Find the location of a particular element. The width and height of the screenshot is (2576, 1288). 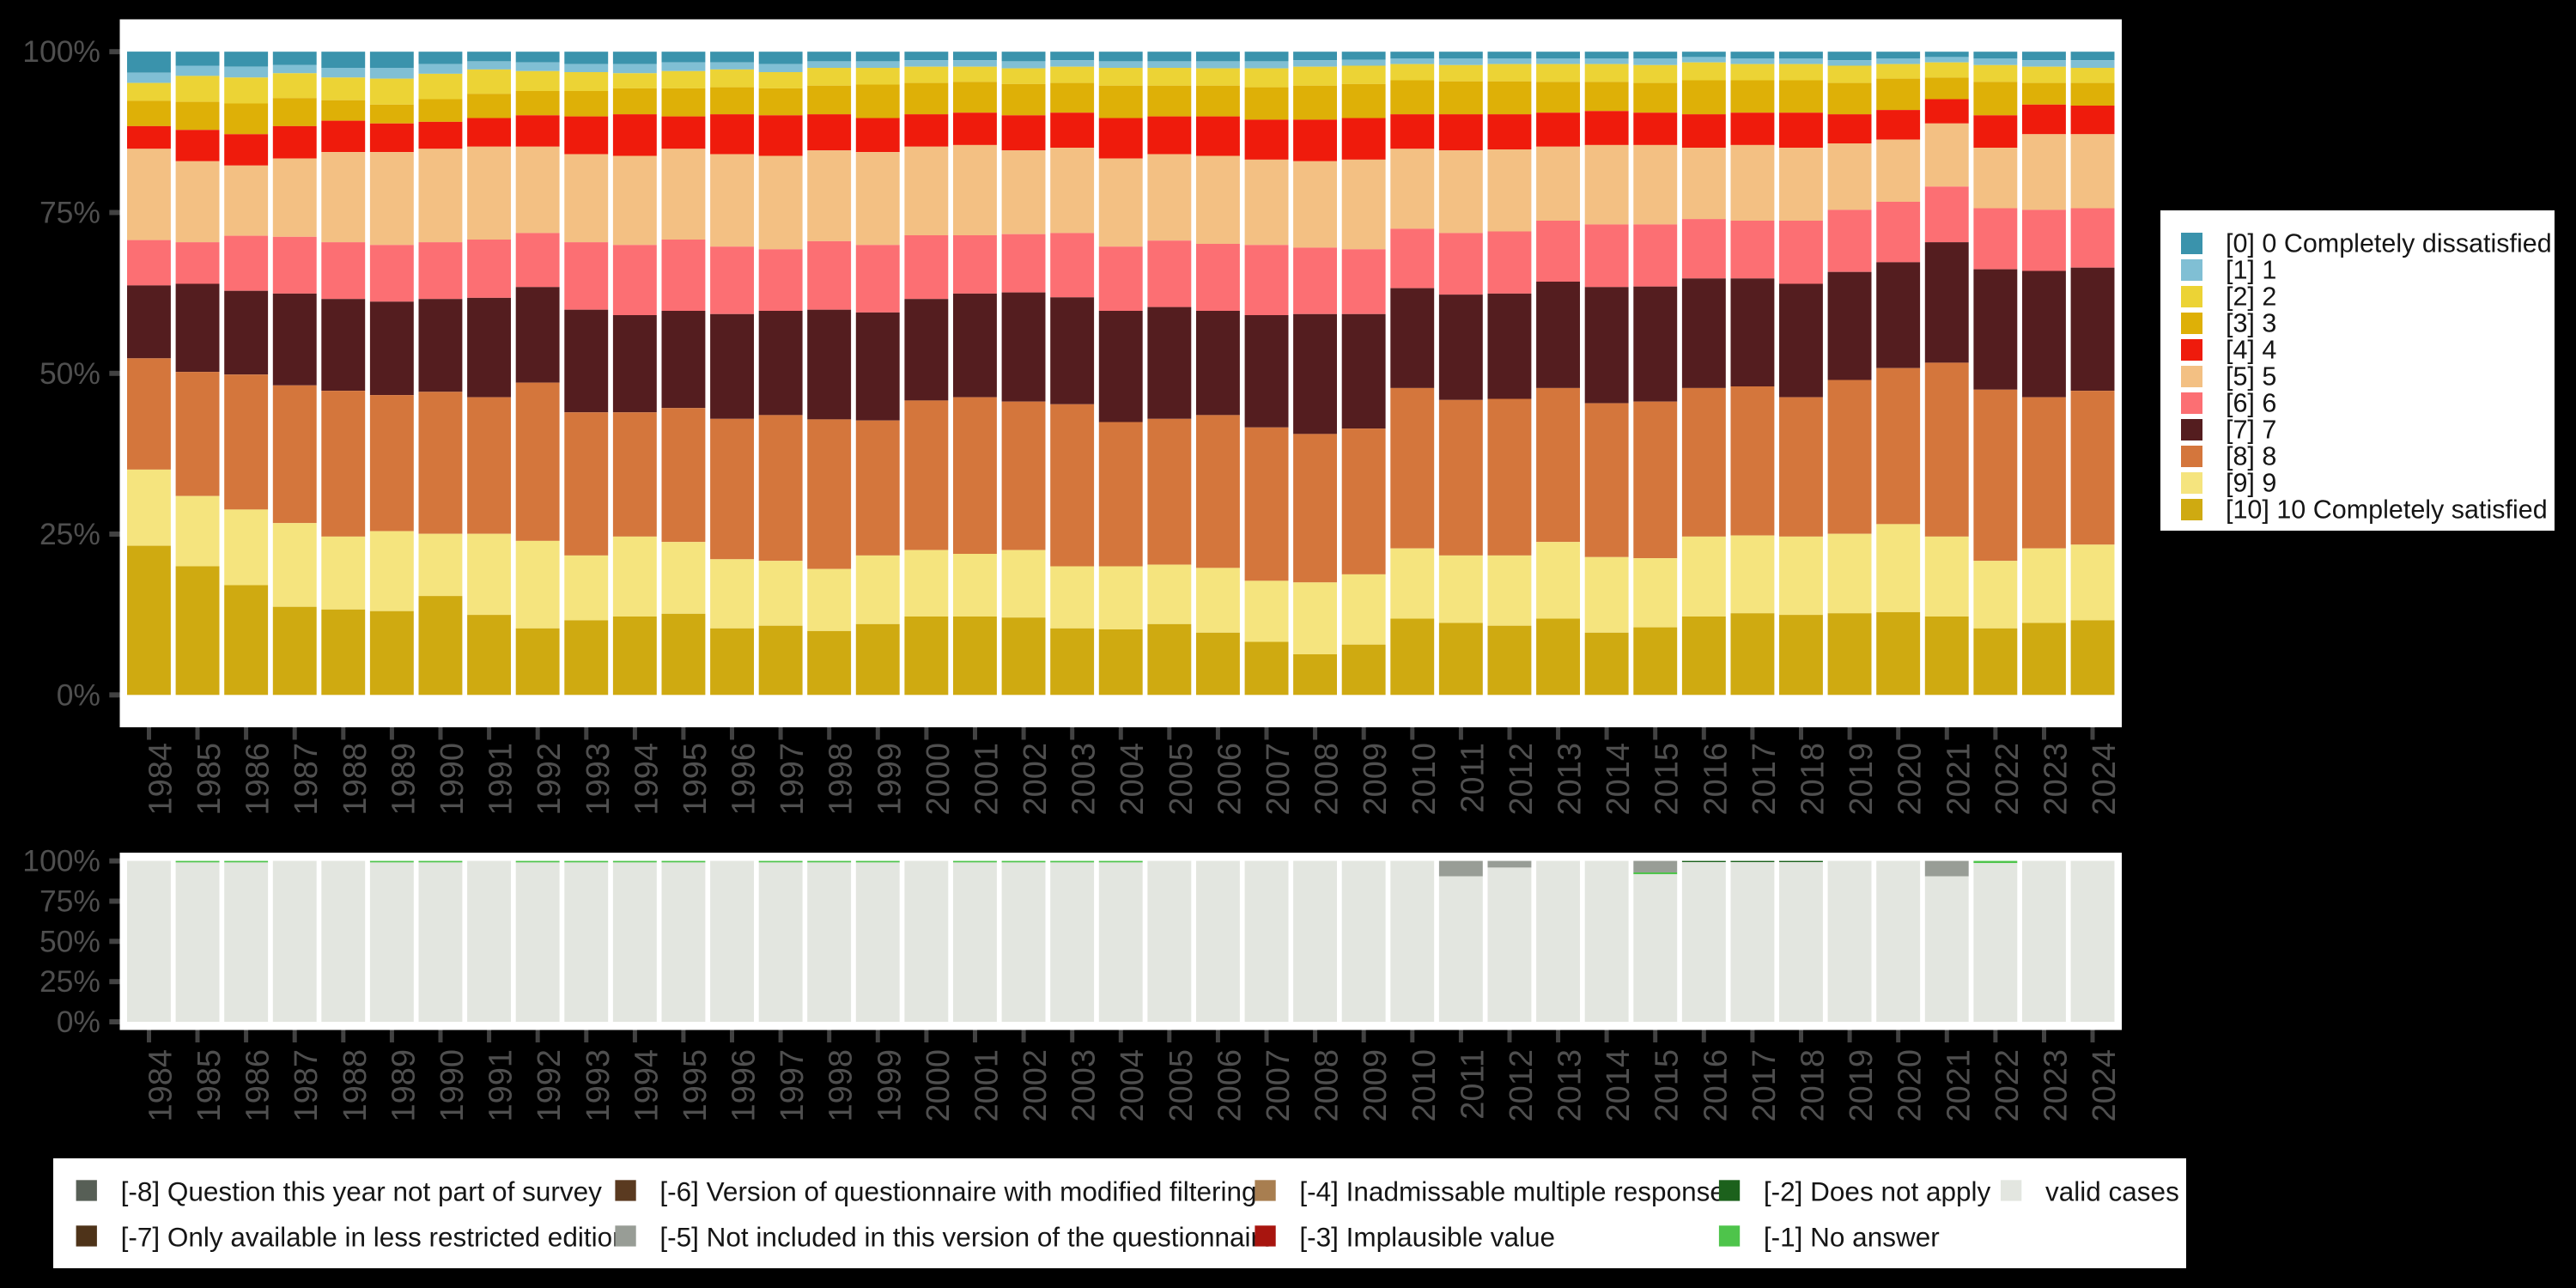

svg-text: [4] 4 is located at coordinates (2251, 350).